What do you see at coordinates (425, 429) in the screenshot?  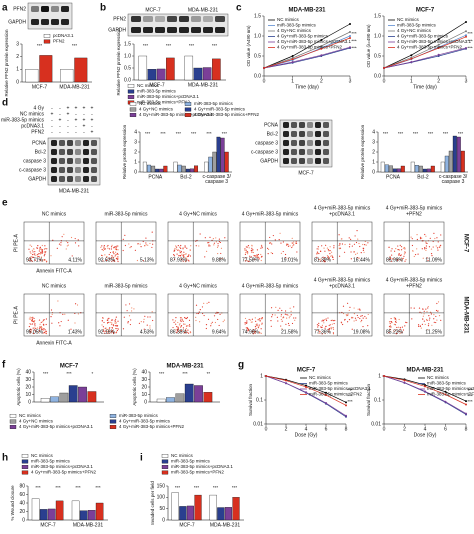 I see `x-tick-label: 4` at bounding box center [425, 429].